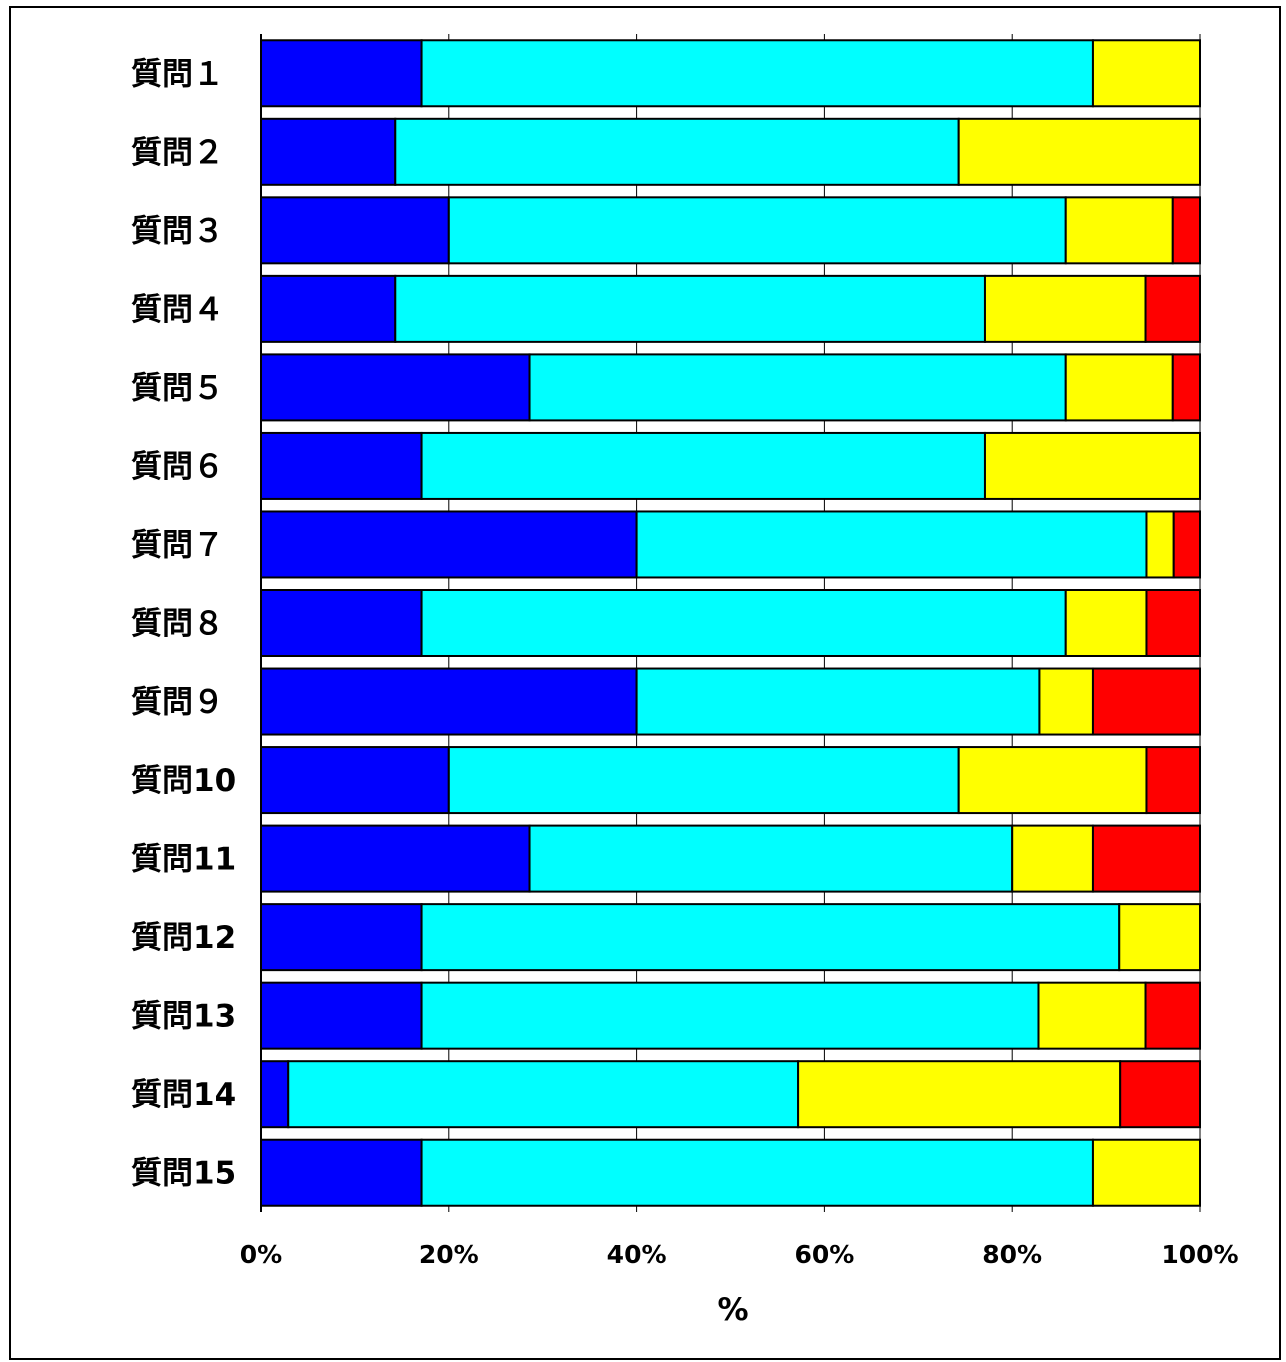 The image size is (1286, 1362). What do you see at coordinates (1199, 1254) in the screenshot?
I see `x-tick-label: 100%` at bounding box center [1199, 1254].